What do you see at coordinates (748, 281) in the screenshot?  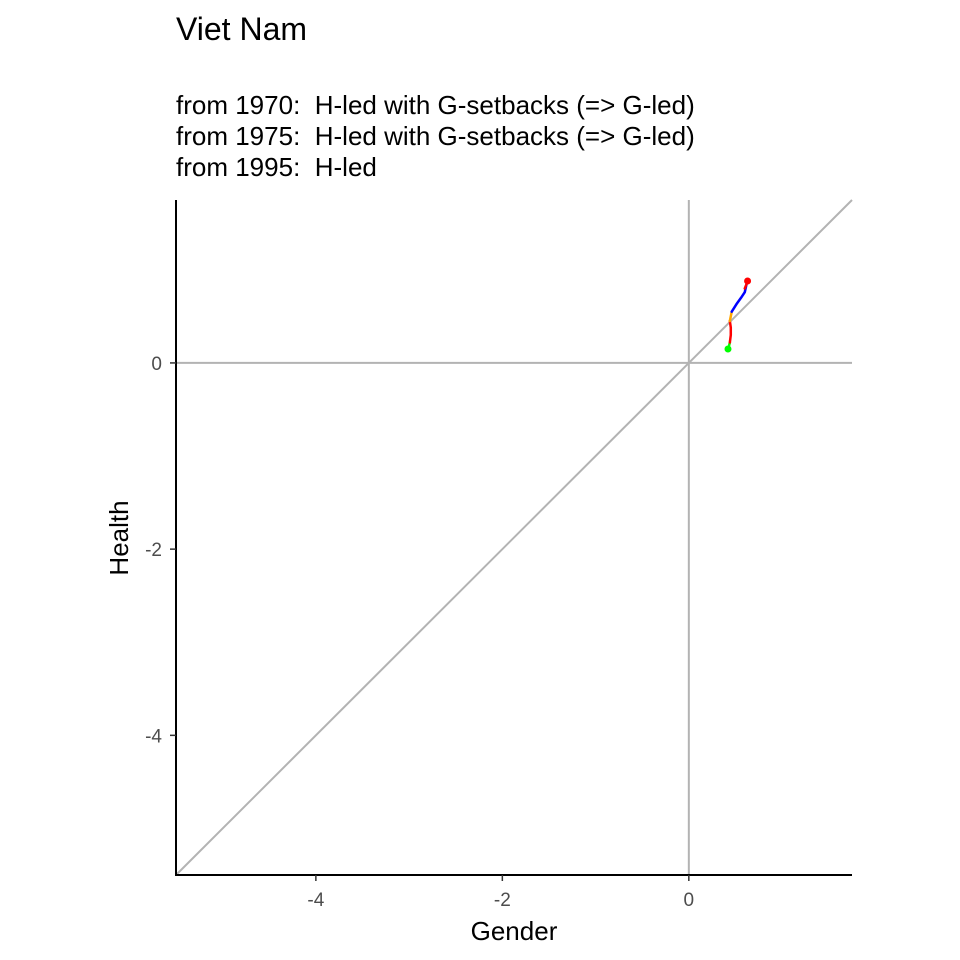 I see `end-point` at bounding box center [748, 281].